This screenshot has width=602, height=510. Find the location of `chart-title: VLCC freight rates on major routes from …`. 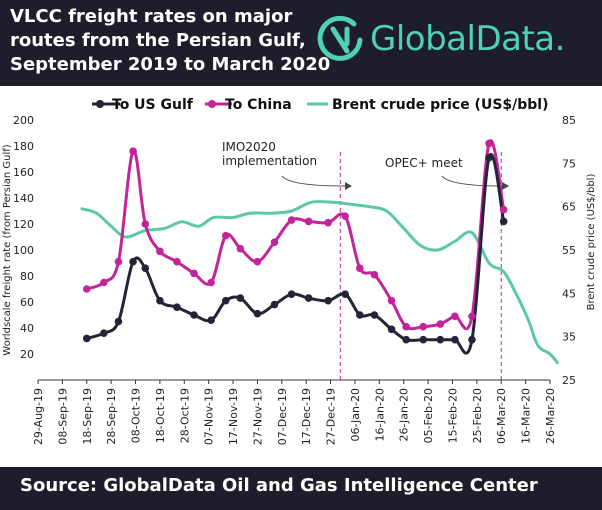

chart-title: VLCC freight rates on major routes from … is located at coordinates (170, 41).